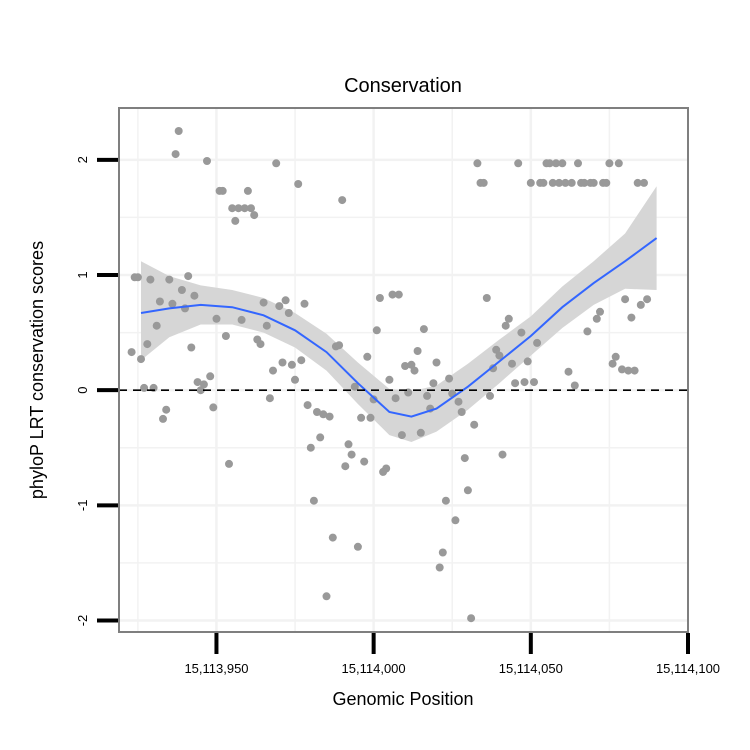 This screenshot has height=750, width=750. I want to click on y-tick-label: 1, so click(82, 274).